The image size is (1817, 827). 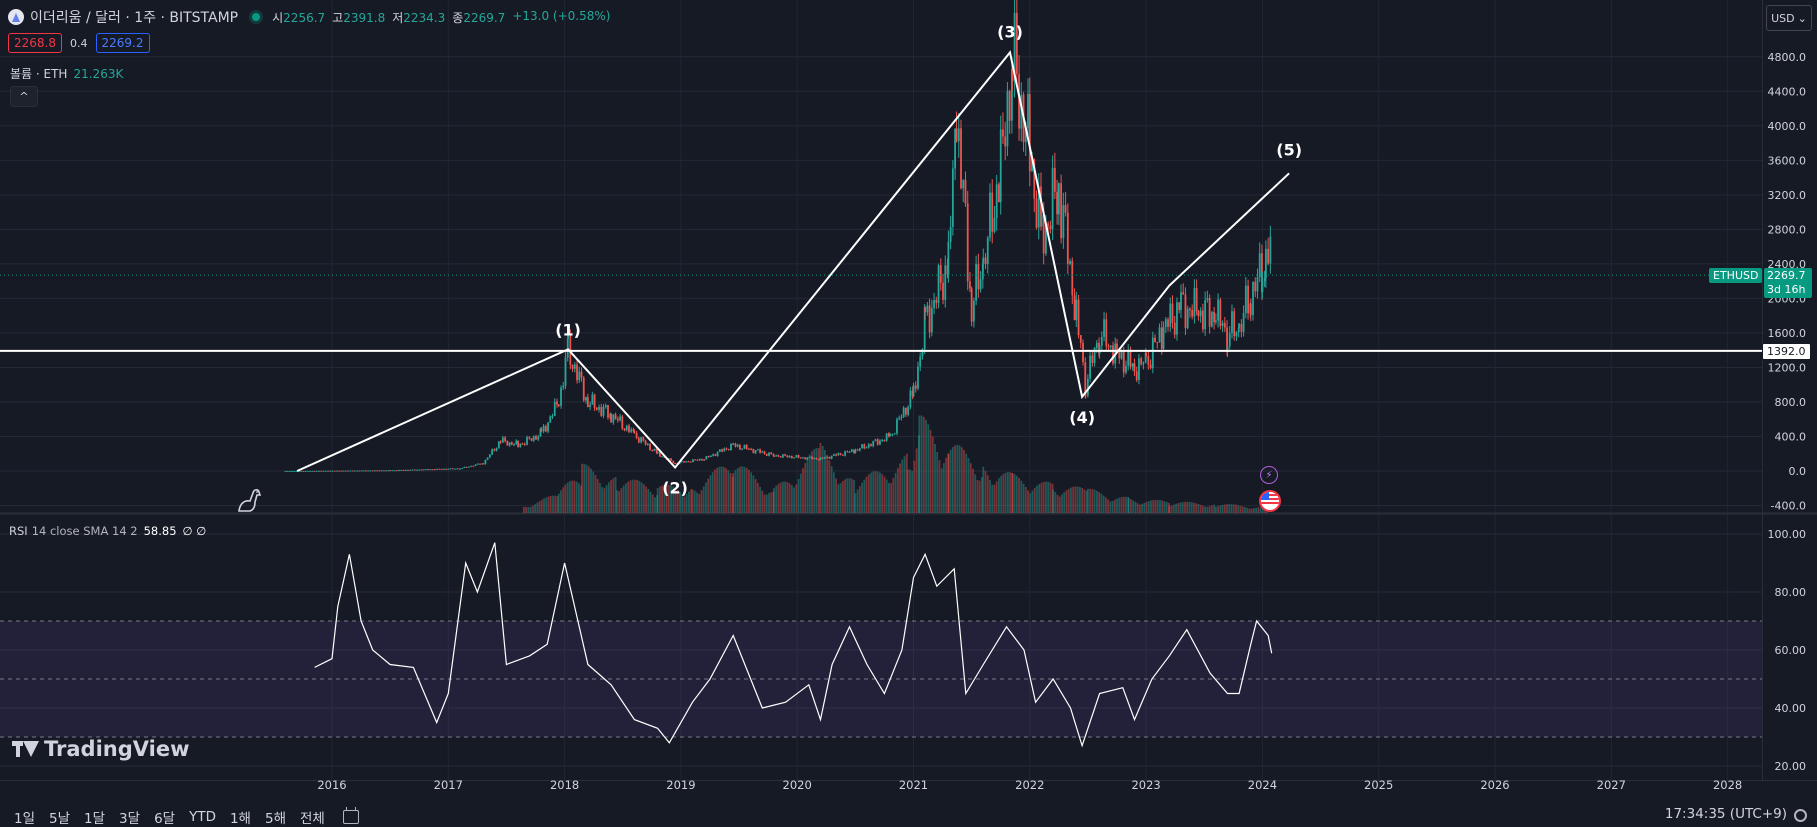 What do you see at coordinates (1800, 815) in the screenshot?
I see `gear-icon` at bounding box center [1800, 815].